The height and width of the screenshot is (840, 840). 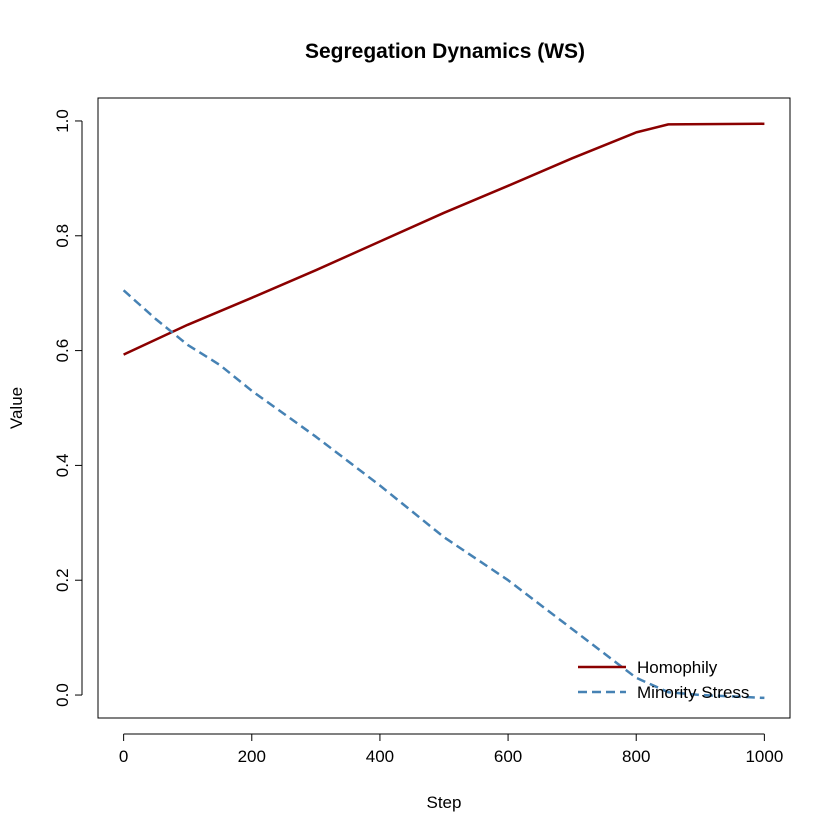 I want to click on legend: Homophily Minority Stress, so click(x=663, y=680).